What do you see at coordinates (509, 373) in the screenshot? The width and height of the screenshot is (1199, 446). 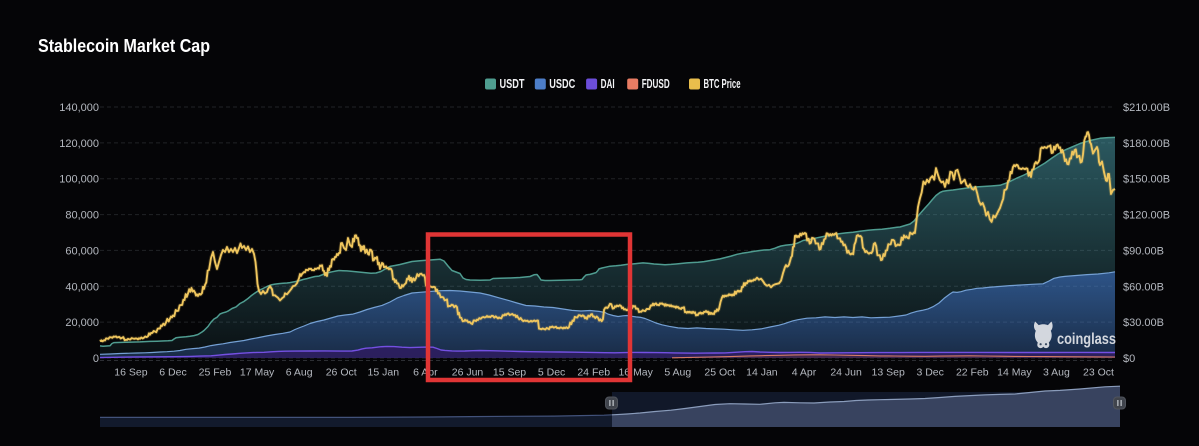 I see `svg-text: 15 Sep` at bounding box center [509, 373].